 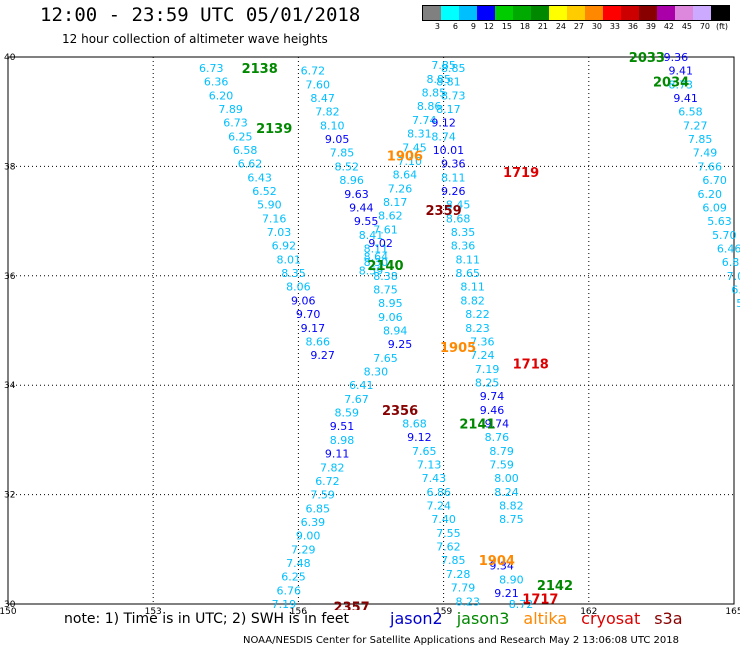 What do you see at coordinates (274, 129) in the screenshot?
I see `pass-time-label: 2139` at bounding box center [274, 129].